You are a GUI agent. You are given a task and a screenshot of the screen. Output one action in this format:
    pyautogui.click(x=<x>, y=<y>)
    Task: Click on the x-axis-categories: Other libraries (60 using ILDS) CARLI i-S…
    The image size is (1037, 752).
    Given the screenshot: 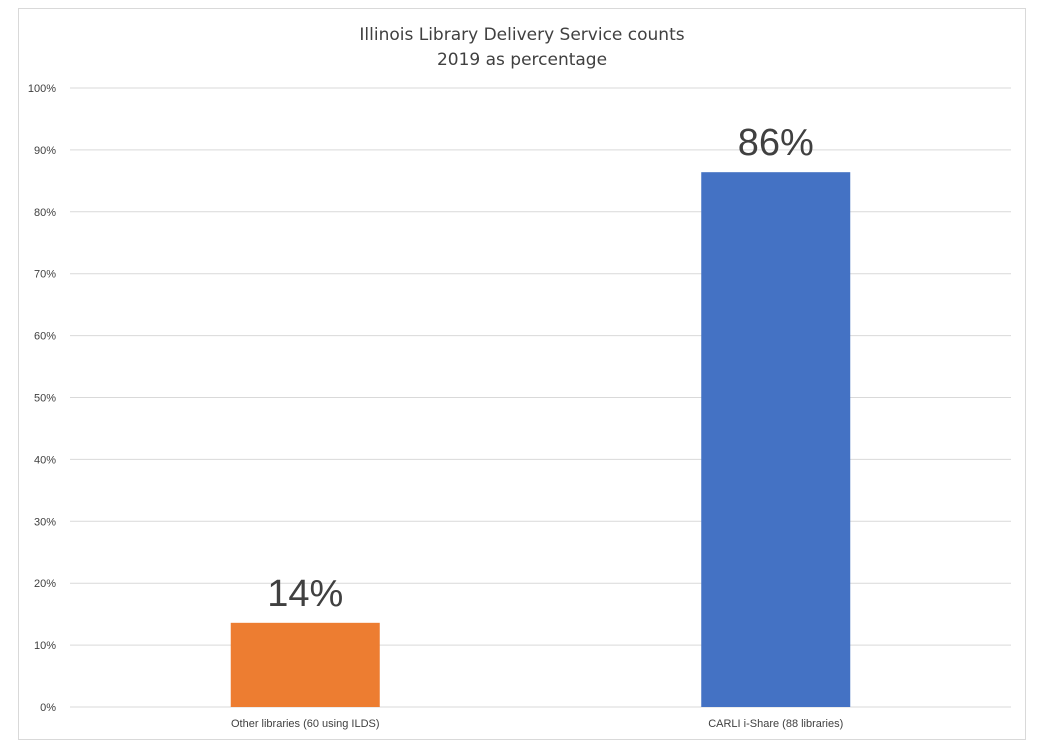 What is the action you would take?
    pyautogui.click(x=537, y=724)
    